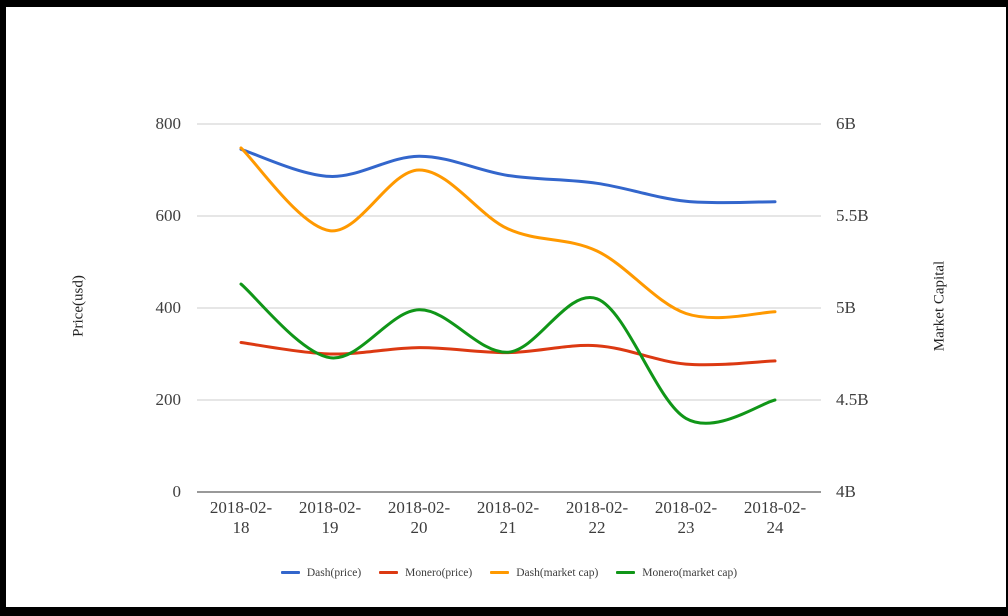 The image size is (1008, 616). What do you see at coordinates (168, 123) in the screenshot?
I see `left-tick-label: 800` at bounding box center [168, 123].